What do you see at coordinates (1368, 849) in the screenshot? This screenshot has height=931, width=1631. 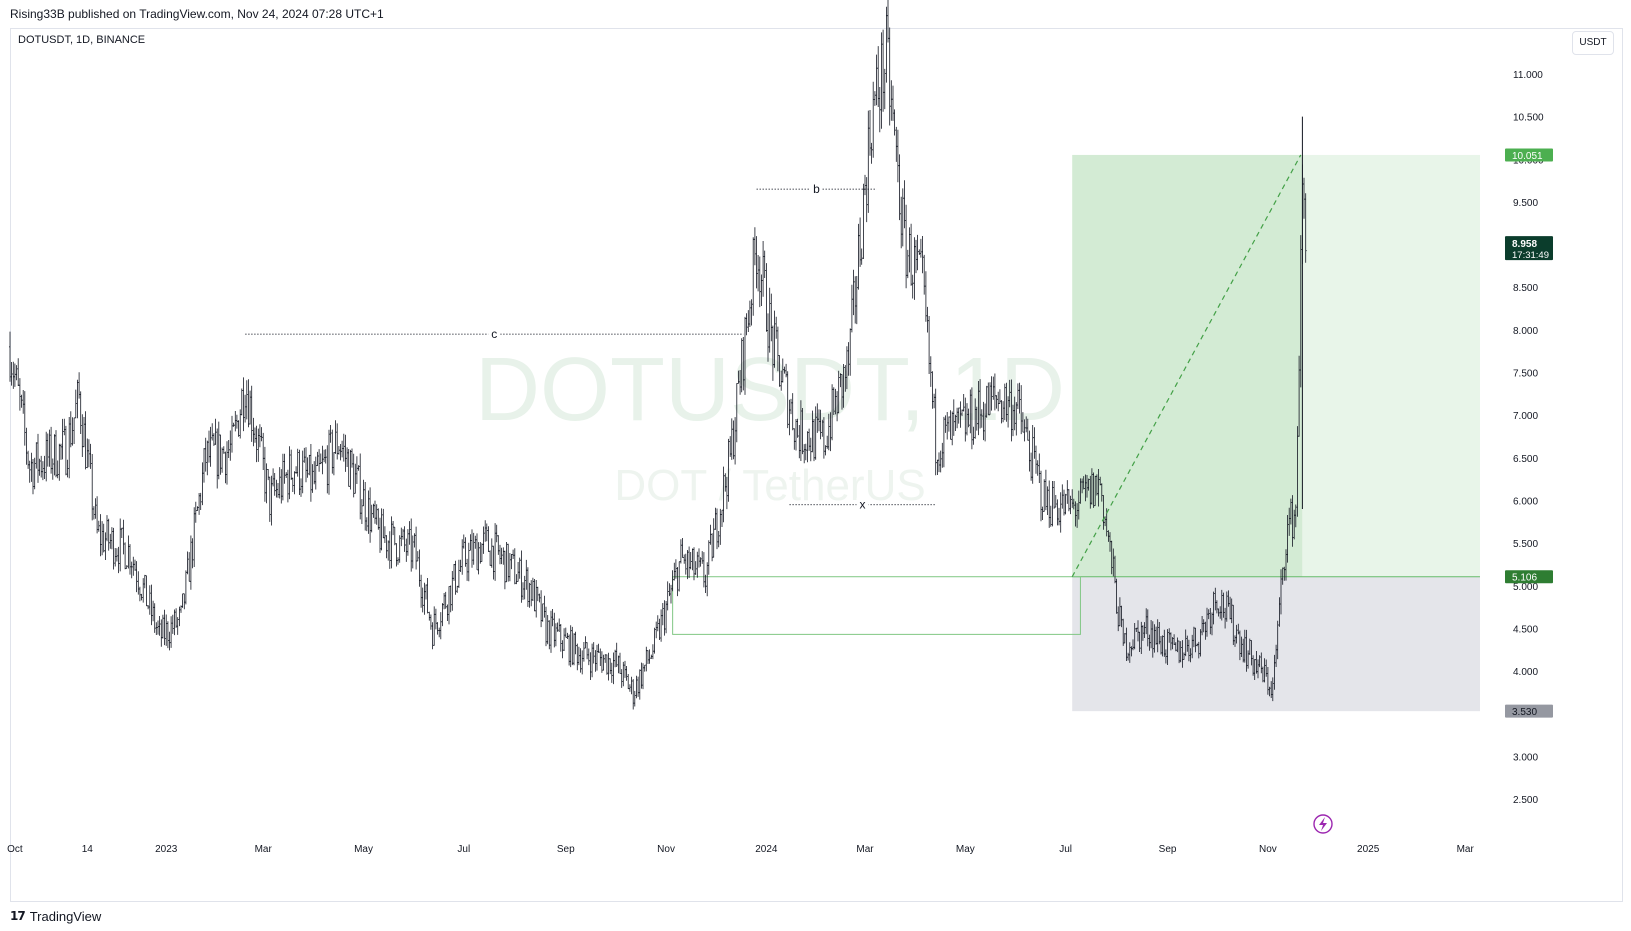 I see `time-tick-label: 2025` at bounding box center [1368, 849].